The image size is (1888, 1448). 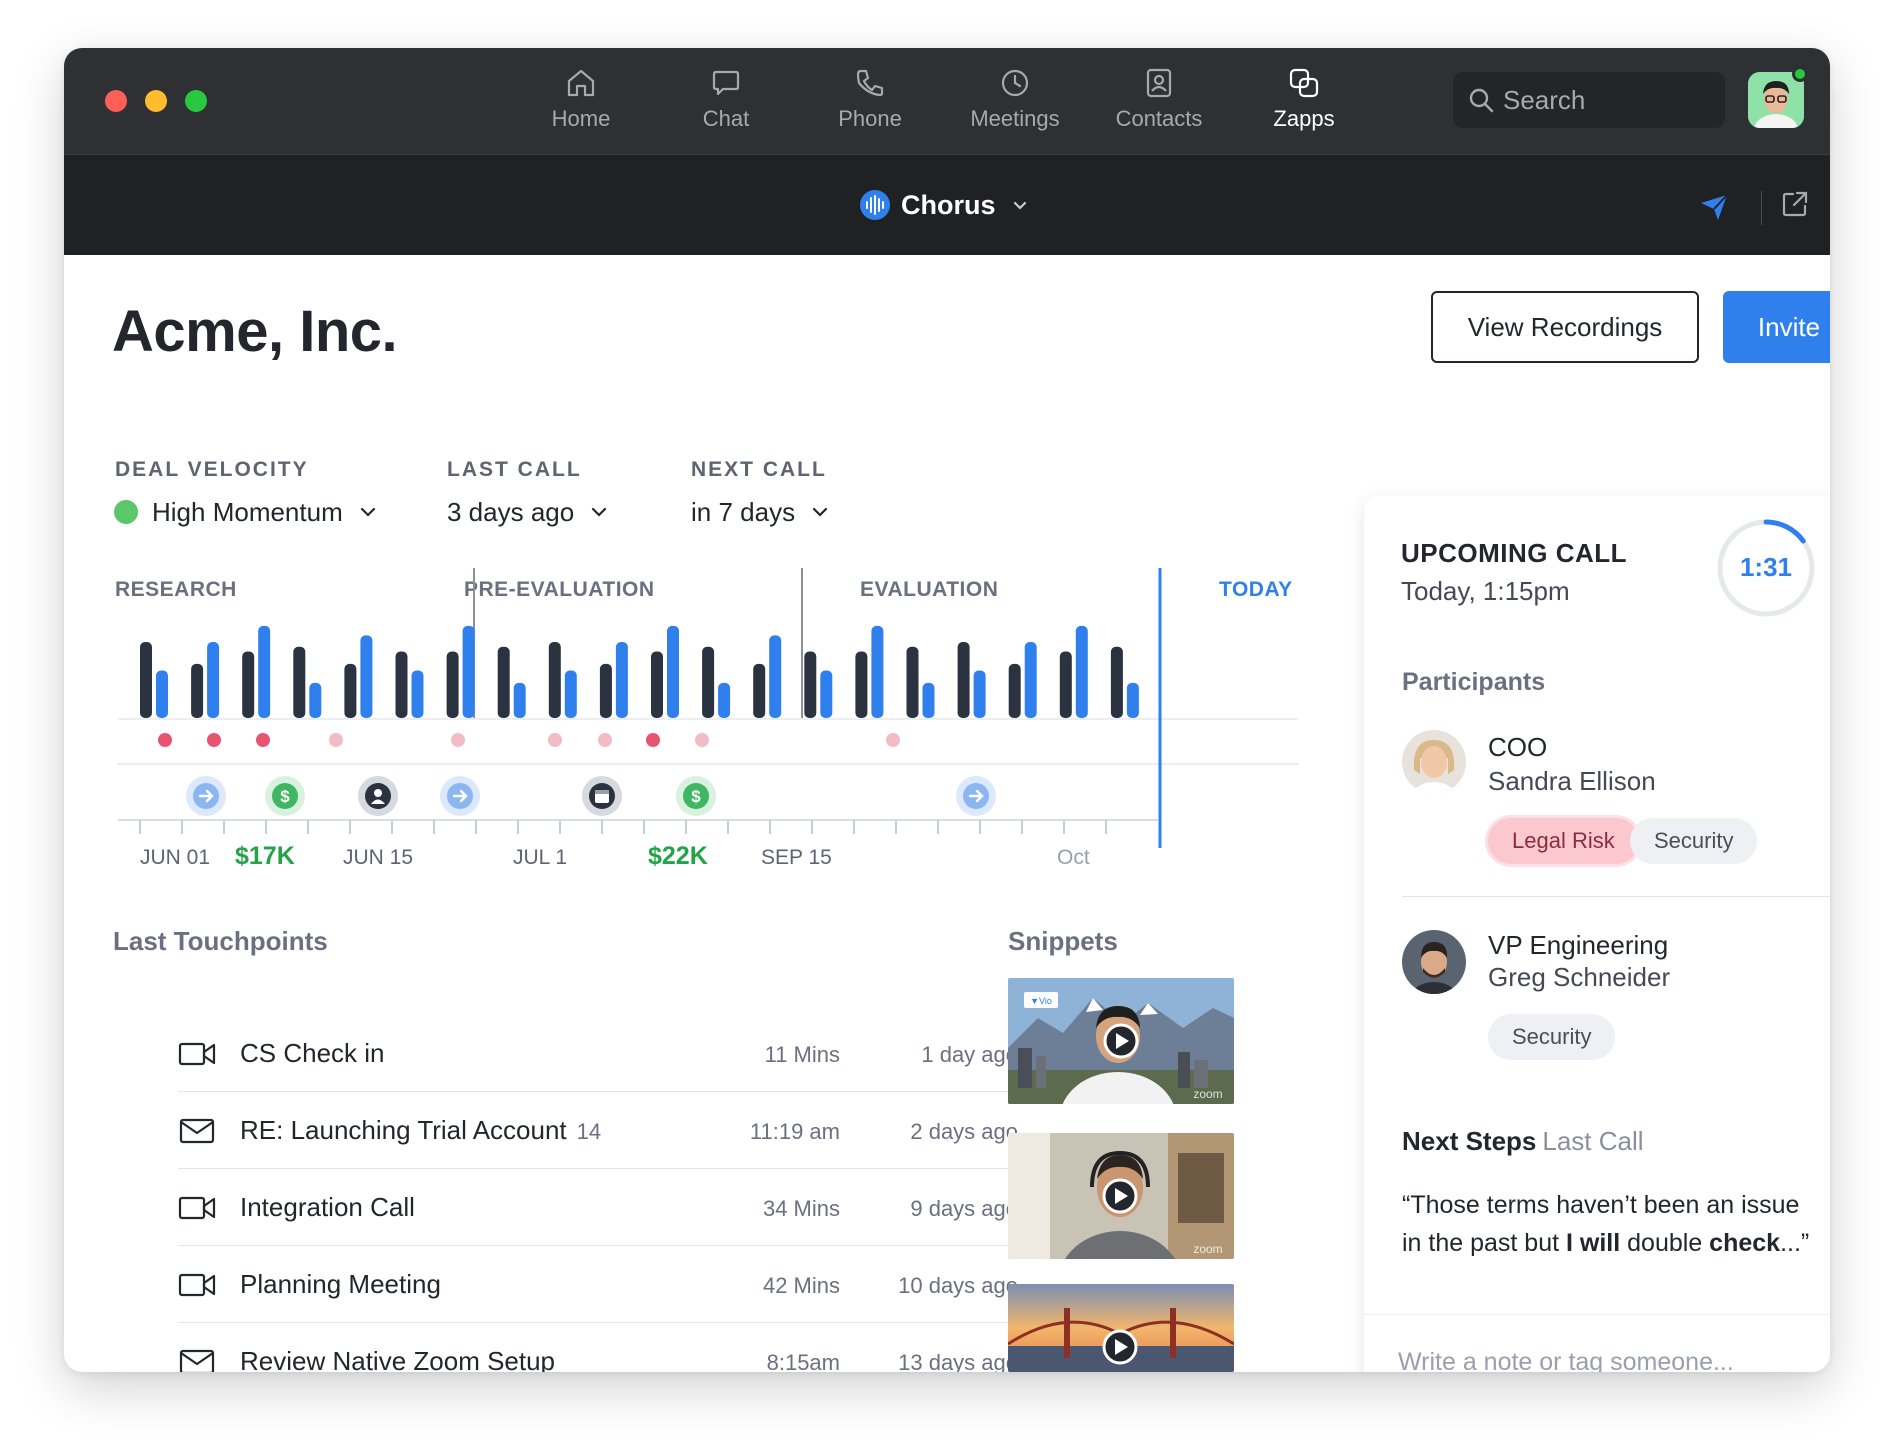 I want to click on deal-velocity-dropdown: High Momentum, so click(x=246, y=512).